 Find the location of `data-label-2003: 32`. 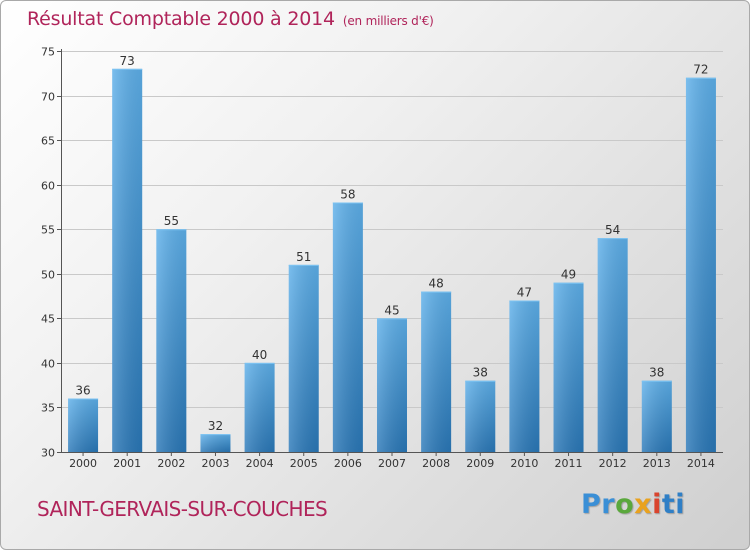

data-label-2003: 32 is located at coordinates (215, 426).